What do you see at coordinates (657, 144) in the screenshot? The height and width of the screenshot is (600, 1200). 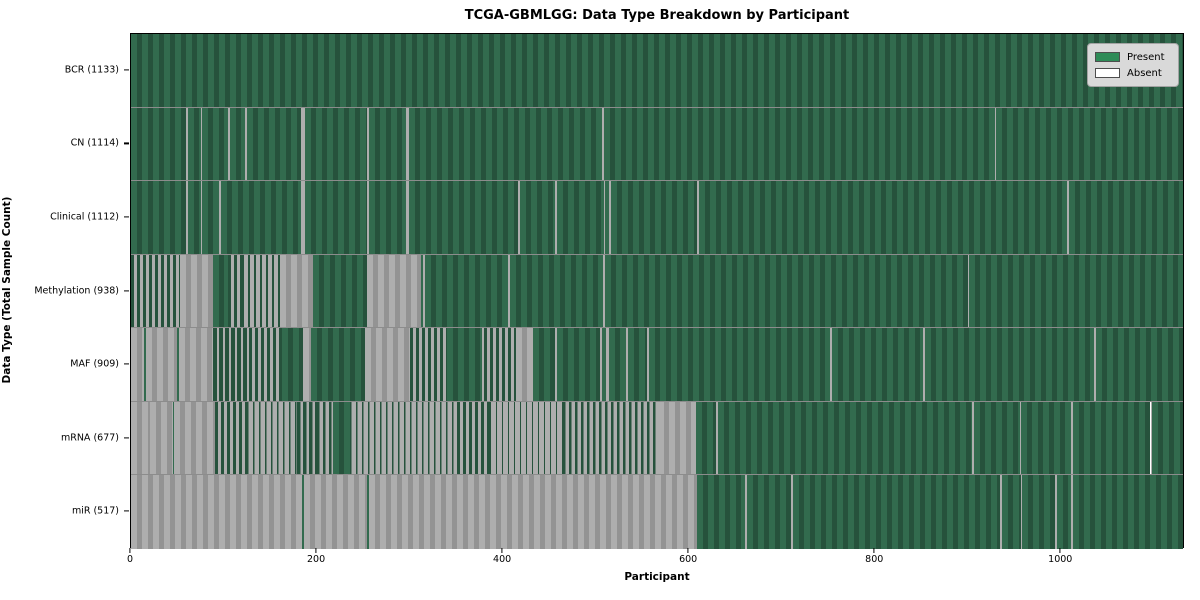 I see `heatmap-row-CN` at bounding box center [657, 144].